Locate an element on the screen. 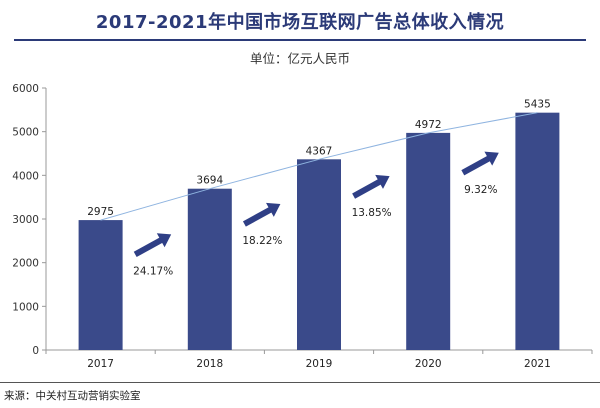 This screenshot has height=408, width=600. bar-2019 is located at coordinates (319, 254).